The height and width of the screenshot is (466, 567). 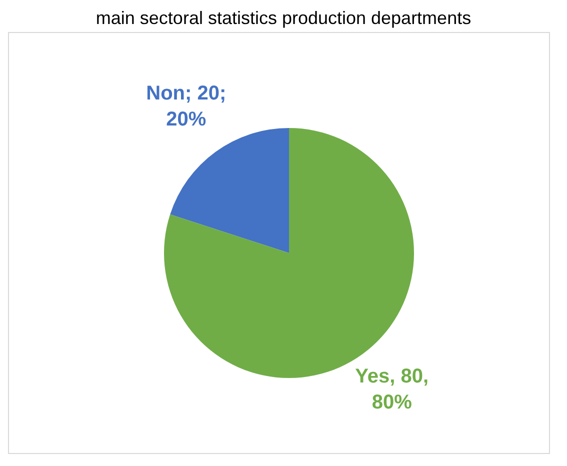 I want to click on chart-title: main sectoral statistics production departments, so click(x=283, y=18).